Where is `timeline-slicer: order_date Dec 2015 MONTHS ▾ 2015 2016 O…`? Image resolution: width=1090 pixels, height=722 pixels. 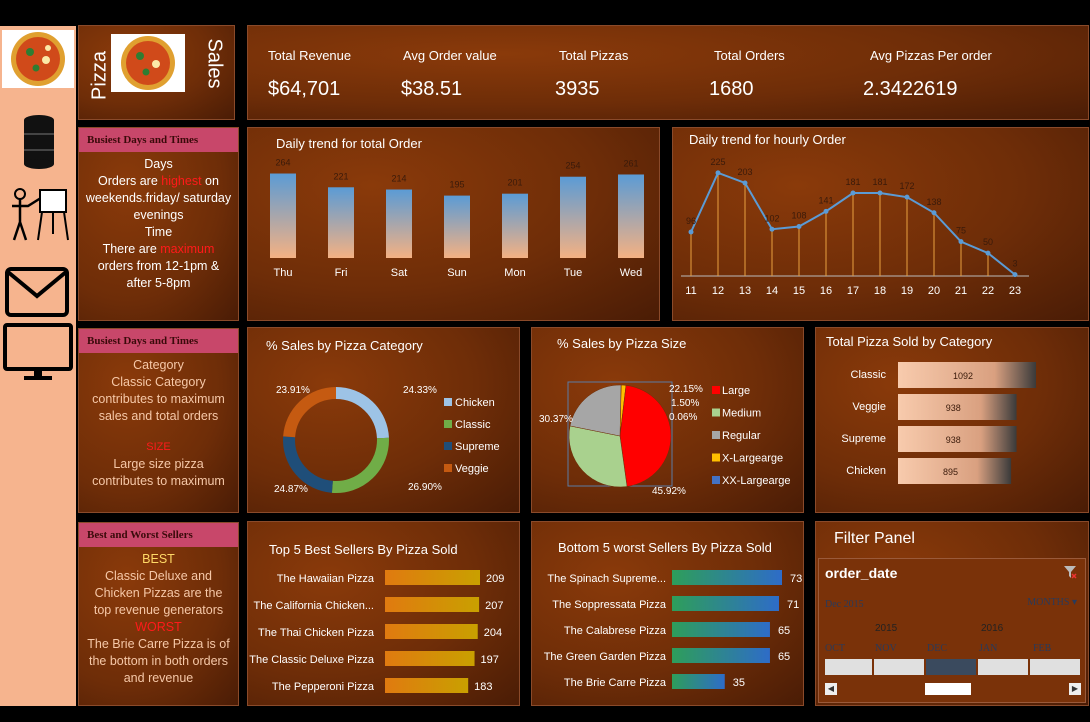 timeline-slicer: order_date Dec 2015 MONTHS ▾ 2015 2016 O… is located at coordinates (952, 630).